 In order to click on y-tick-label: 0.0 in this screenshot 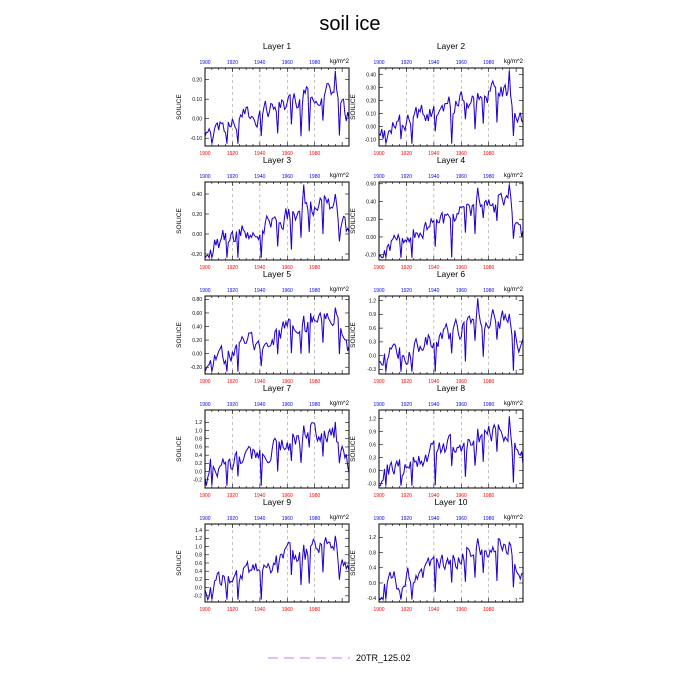, I will do `click(372, 584)`.